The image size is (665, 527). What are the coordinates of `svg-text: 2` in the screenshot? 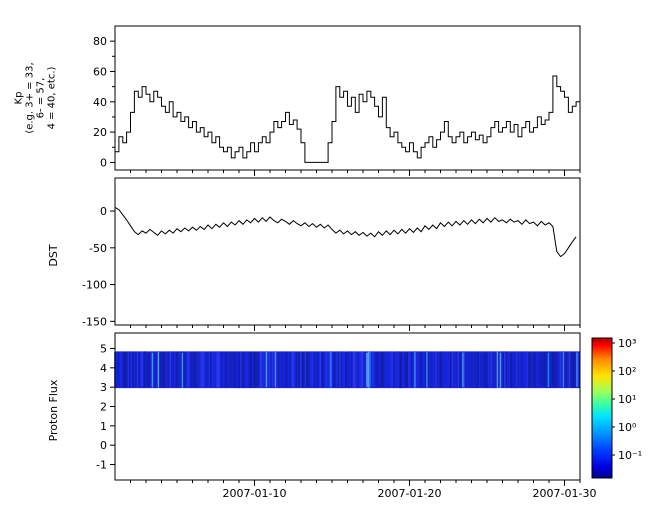 It's located at (103, 407).